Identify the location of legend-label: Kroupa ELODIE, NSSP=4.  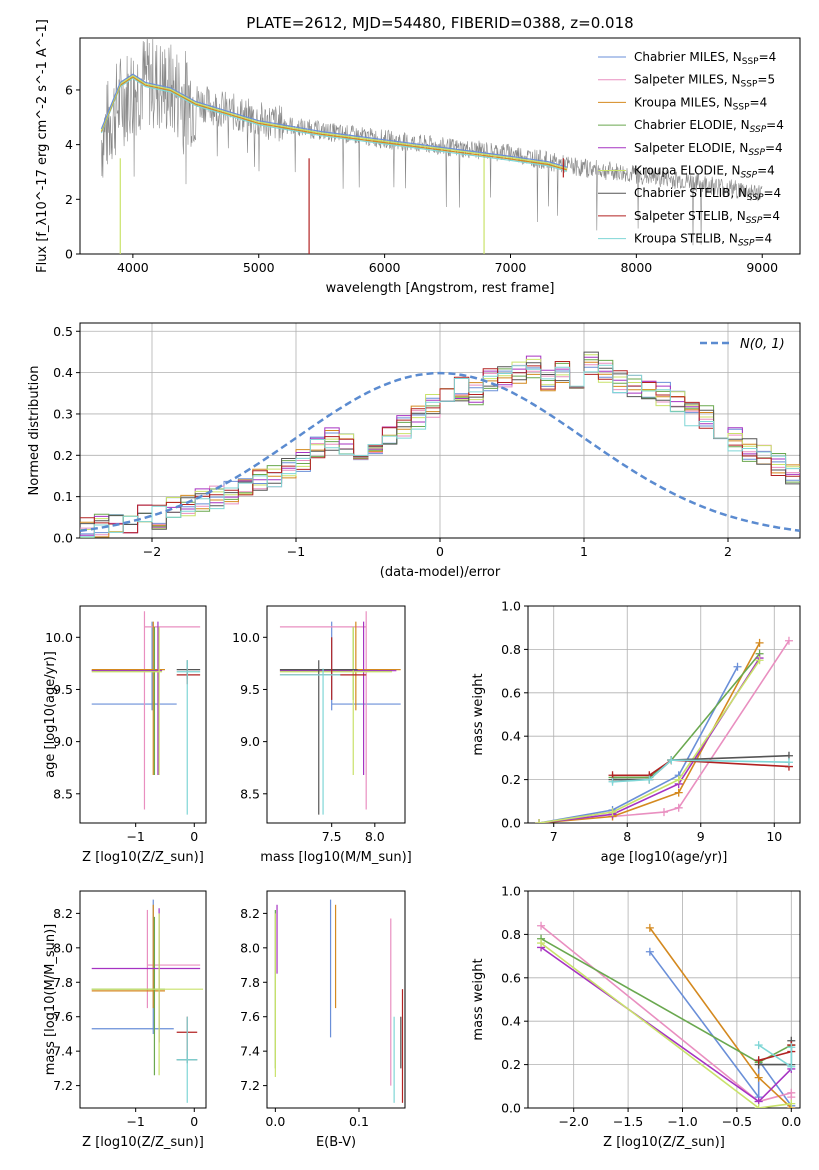
(704, 172).